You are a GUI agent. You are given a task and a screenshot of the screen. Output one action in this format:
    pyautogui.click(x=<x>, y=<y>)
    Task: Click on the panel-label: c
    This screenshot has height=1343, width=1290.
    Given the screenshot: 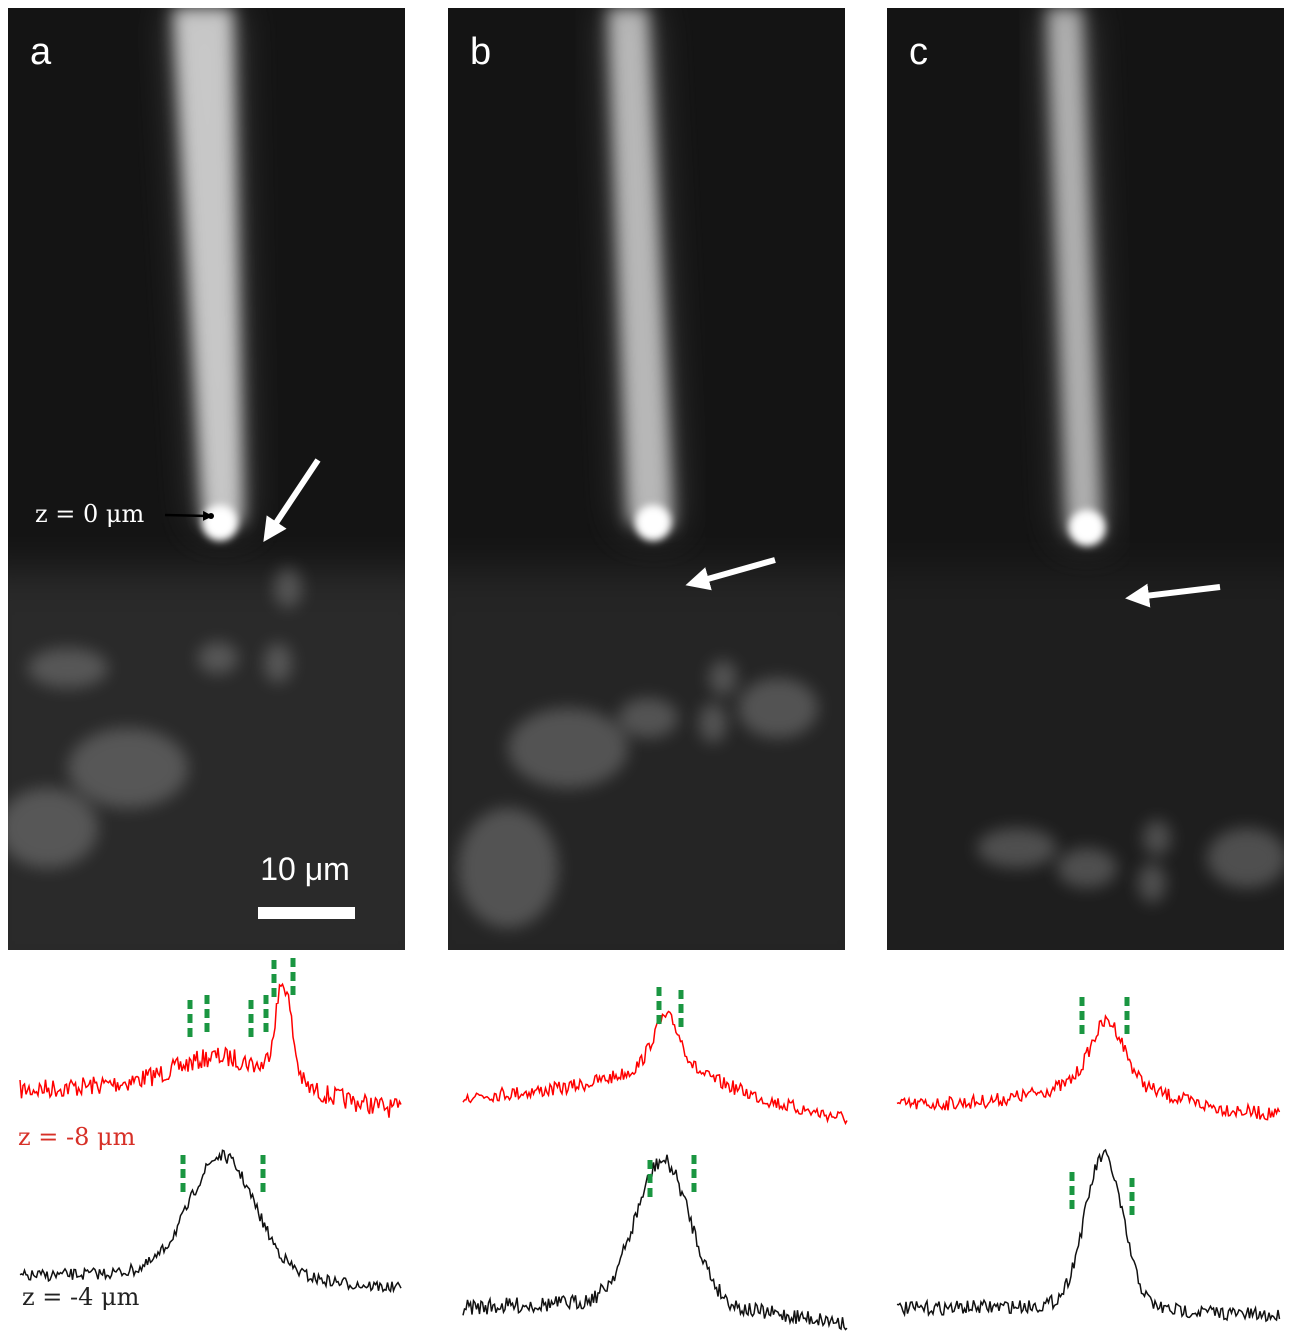 What is the action you would take?
    pyautogui.click(x=918, y=52)
    